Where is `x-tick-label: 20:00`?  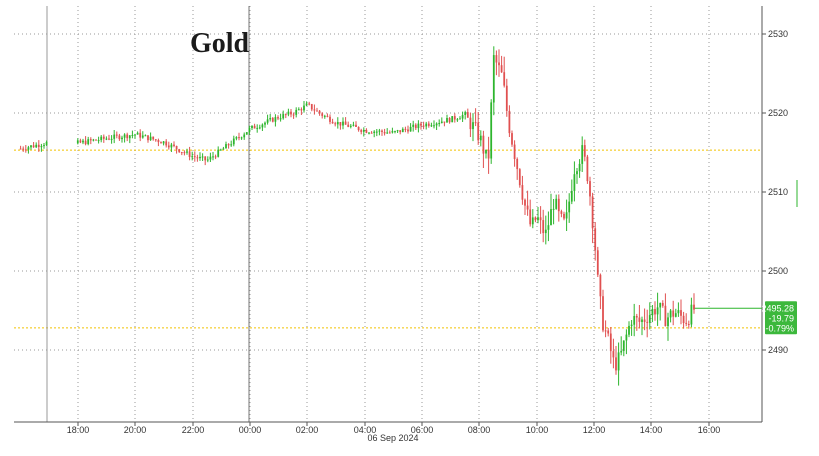
x-tick-label: 20:00 is located at coordinates (135, 430).